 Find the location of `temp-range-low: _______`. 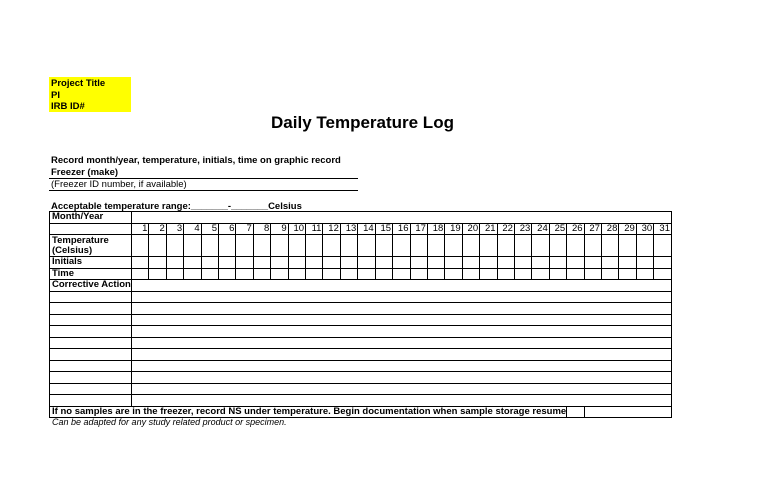

temp-range-low: _______ is located at coordinates (209, 206).